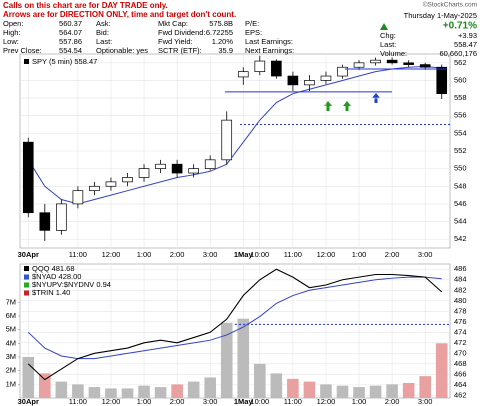 The height and width of the screenshot is (406, 480). What do you see at coordinates (460, 203) in the screenshot?
I see `y-tick-label: 546` at bounding box center [460, 203].